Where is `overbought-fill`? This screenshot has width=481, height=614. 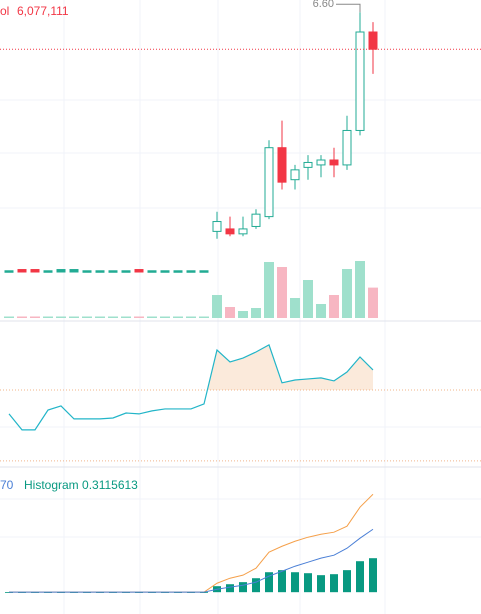 overbought-fill is located at coordinates (191, 367).